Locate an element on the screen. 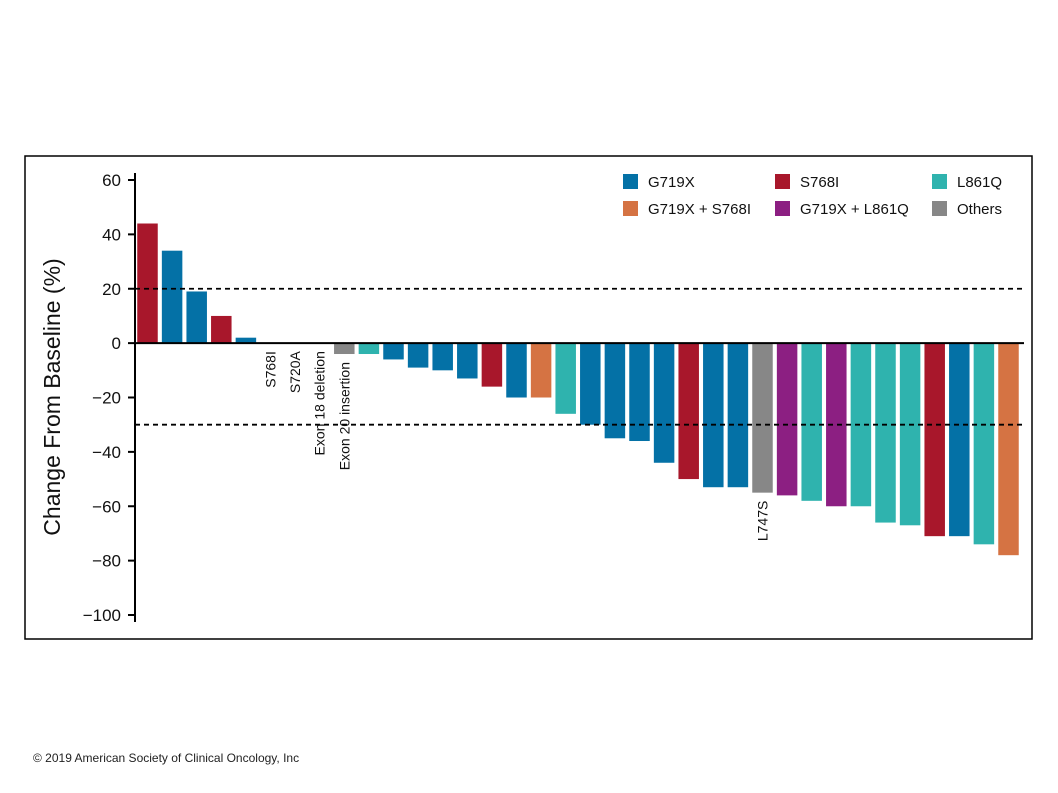  y-tick-label: 60 is located at coordinates (111, 180).